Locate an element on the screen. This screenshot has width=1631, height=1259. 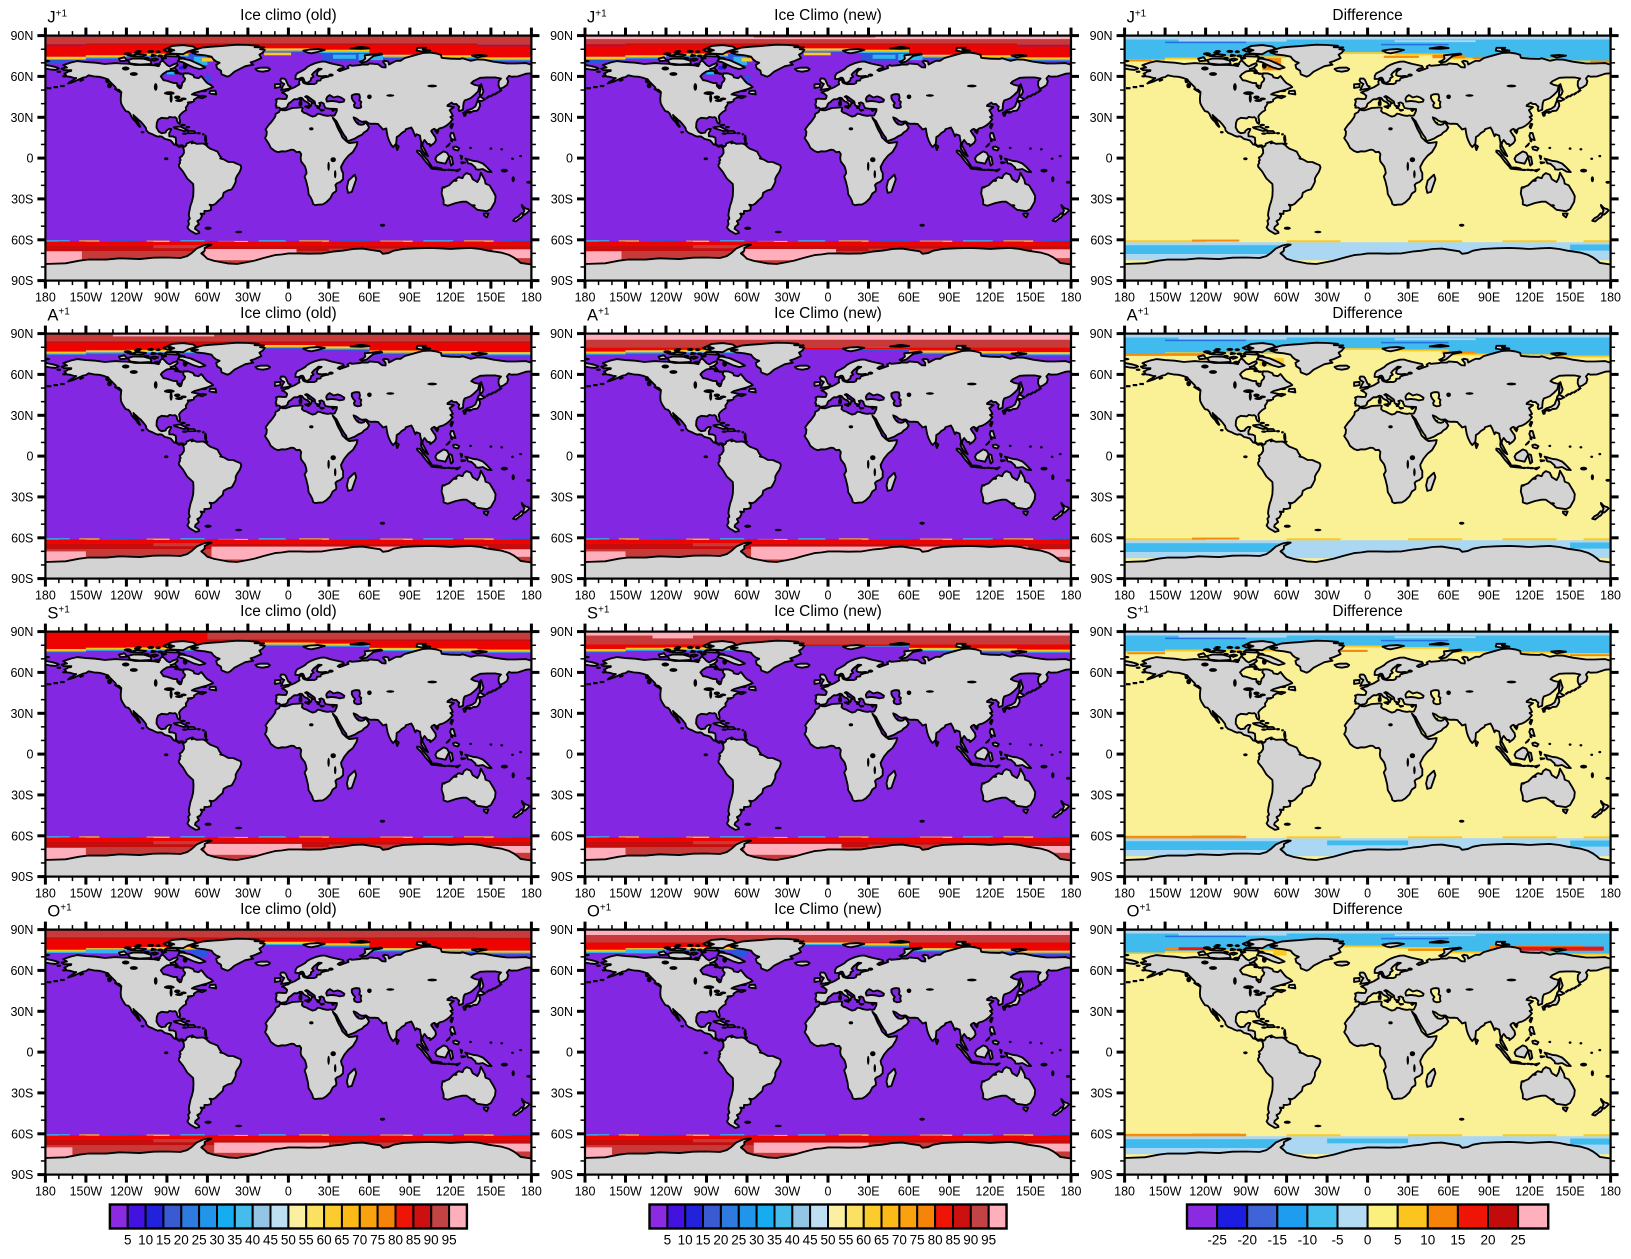
svg-text: 45 is located at coordinates (270, 1240).